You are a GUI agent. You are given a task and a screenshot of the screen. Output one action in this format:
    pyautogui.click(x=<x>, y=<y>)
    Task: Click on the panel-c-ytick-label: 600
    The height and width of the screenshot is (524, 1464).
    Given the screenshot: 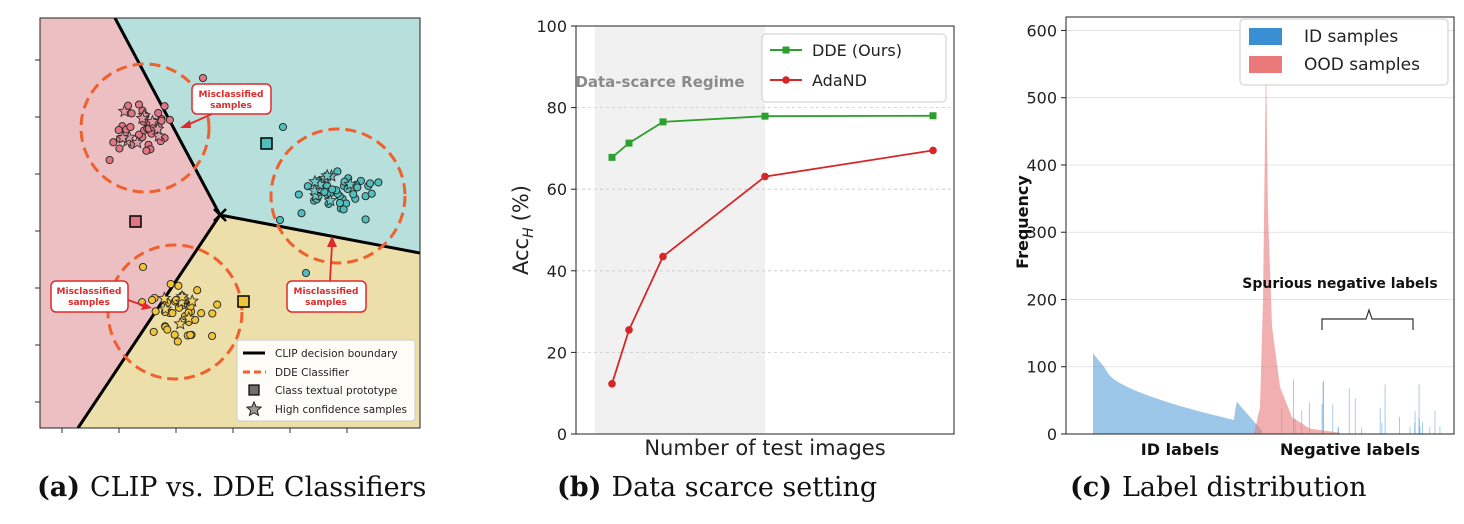 What is the action you would take?
    pyautogui.click(x=1041, y=30)
    